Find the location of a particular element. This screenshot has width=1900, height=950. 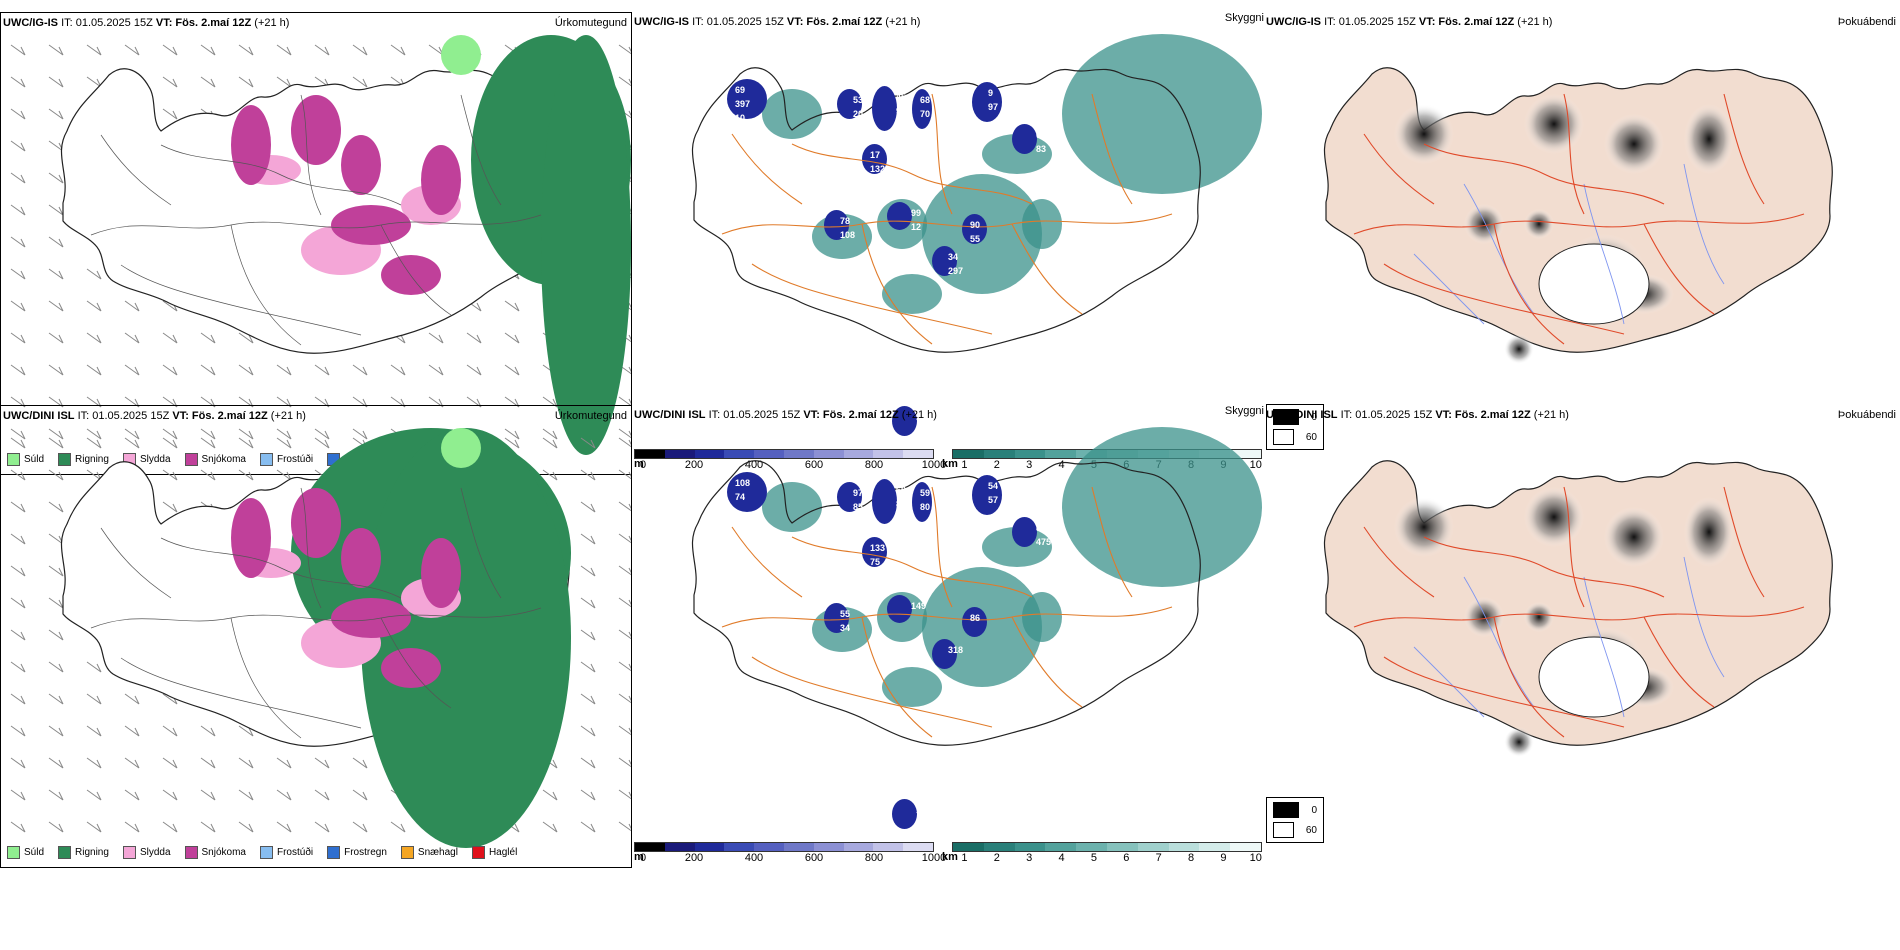

precip-map is located at coordinates (320, 638).